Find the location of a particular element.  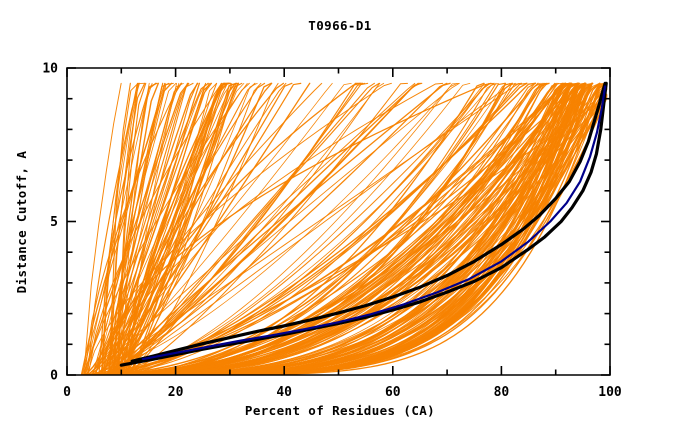

x-tick-label: 0 is located at coordinates (67, 392).